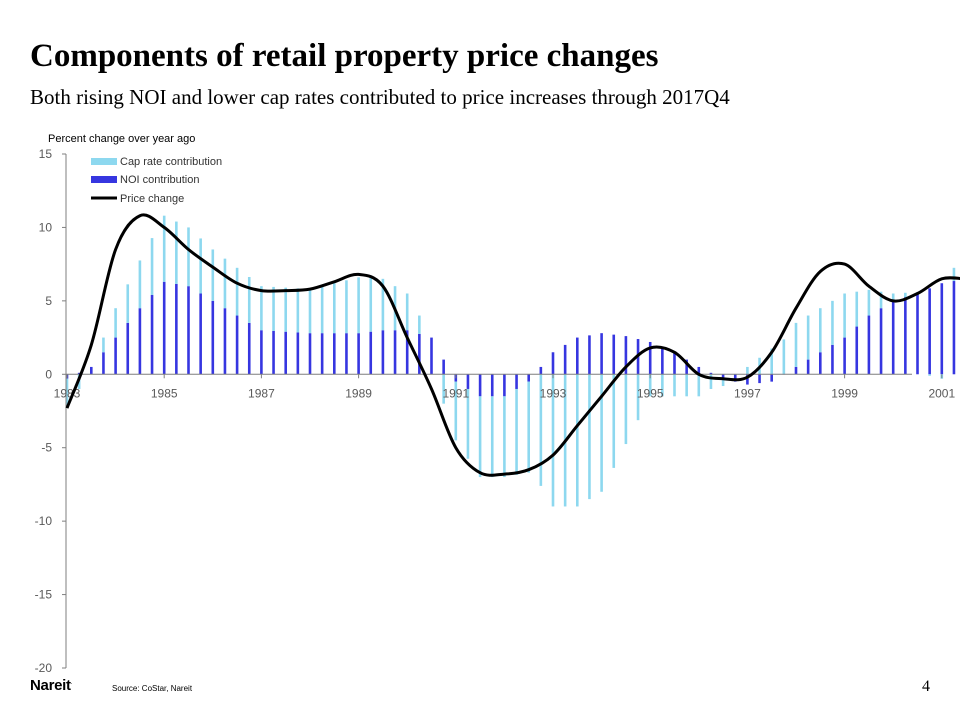 This screenshot has width=960, height=720. I want to click on logo-text: Nareit, so click(50, 685).